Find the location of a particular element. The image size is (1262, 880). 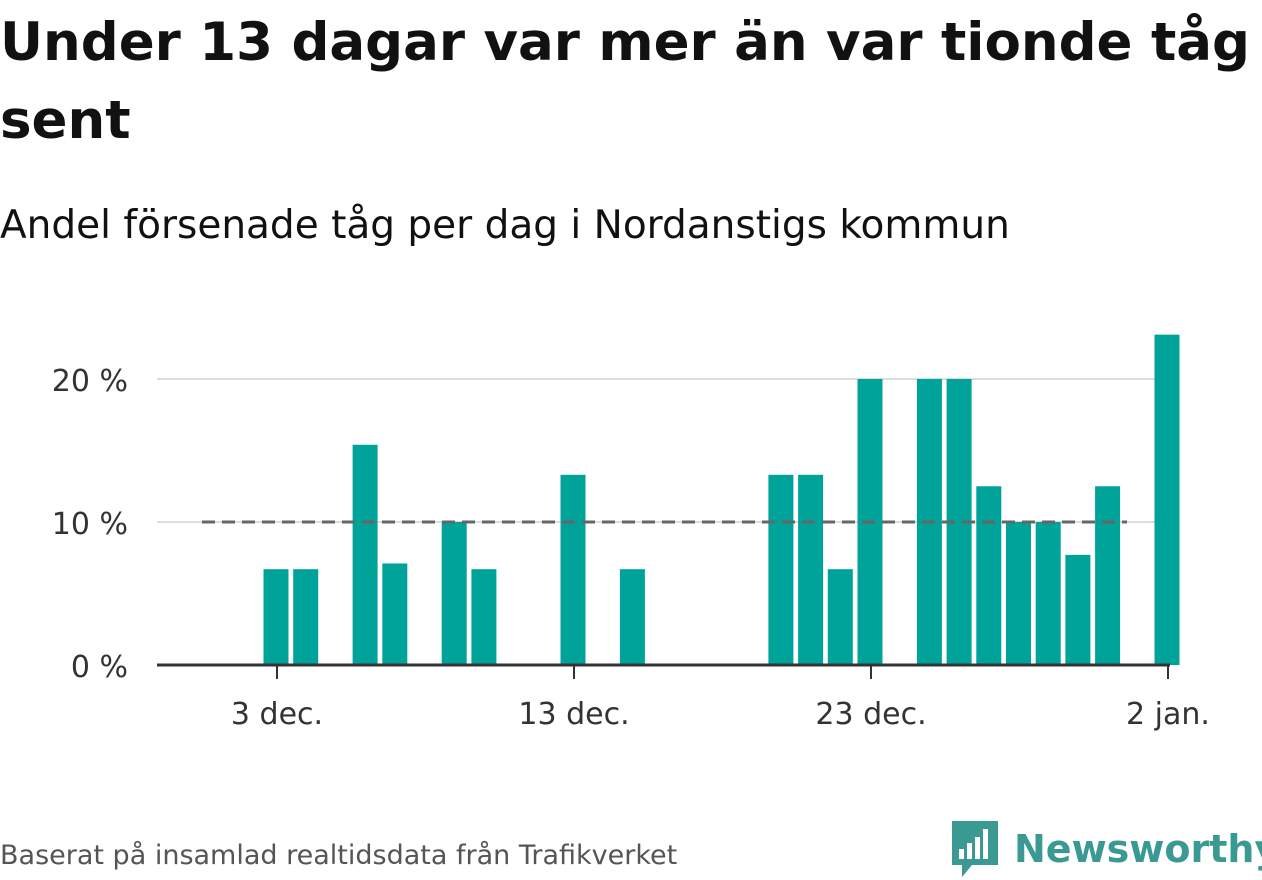

brand-name: Newsworthy is located at coordinates (1138, 849).